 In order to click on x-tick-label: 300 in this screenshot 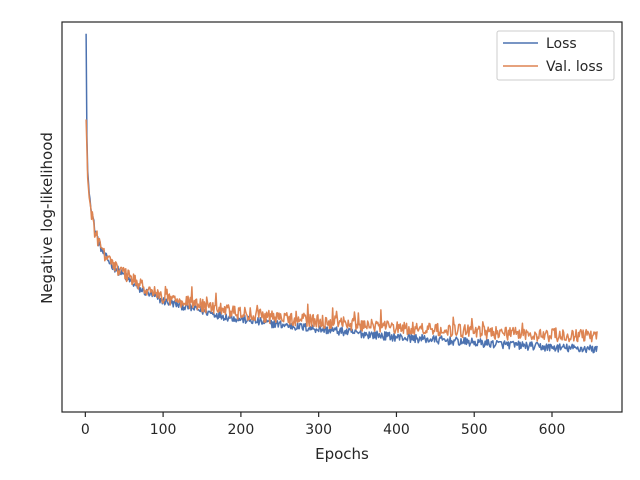, I will do `click(318, 430)`.